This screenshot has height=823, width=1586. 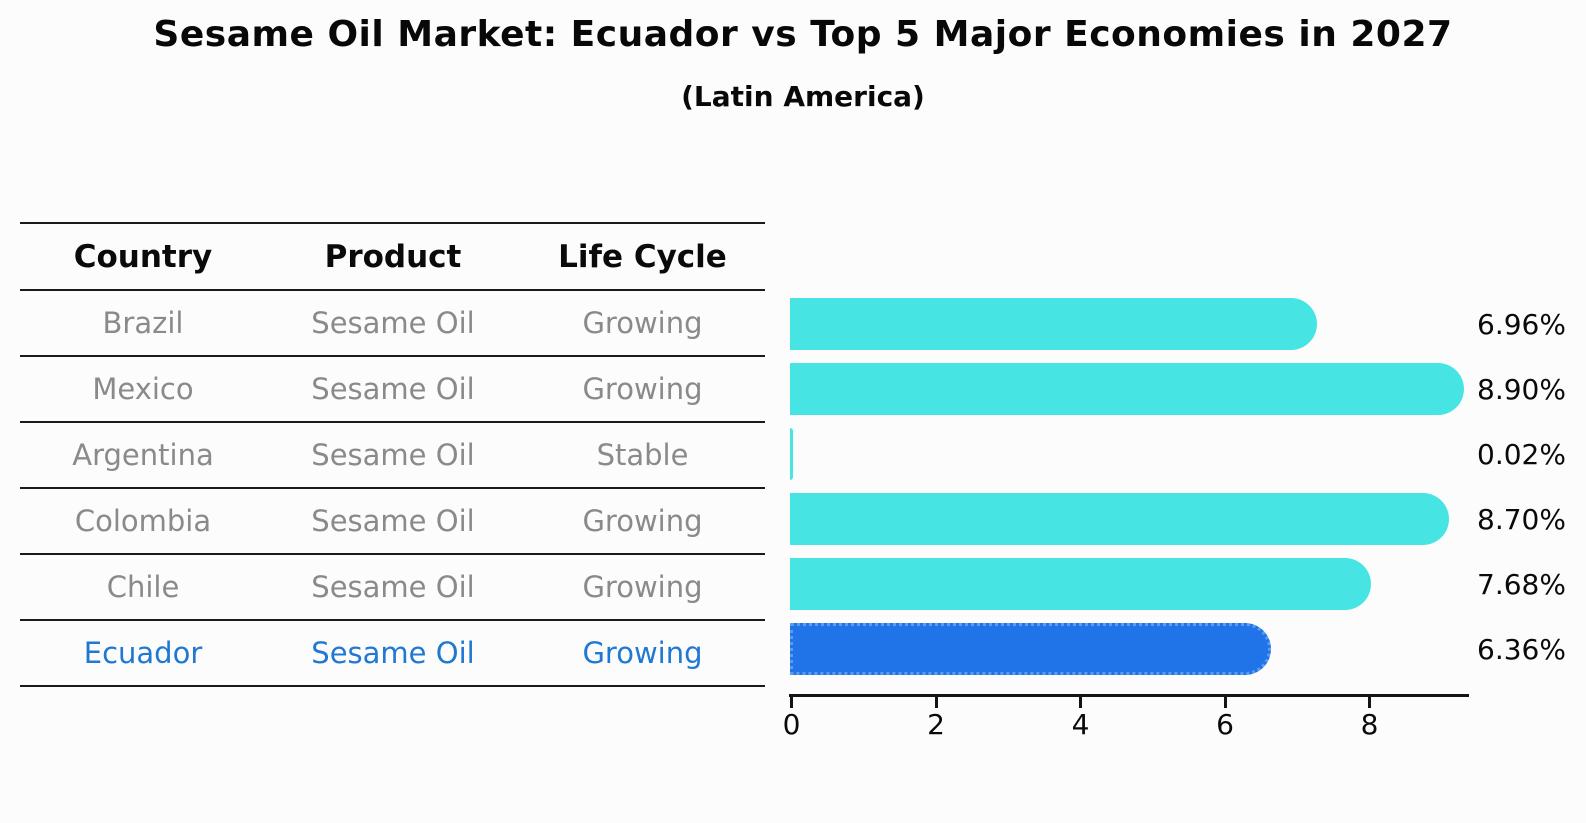 What do you see at coordinates (1129, 695) in the screenshot?
I see `x-axis-line` at bounding box center [1129, 695].